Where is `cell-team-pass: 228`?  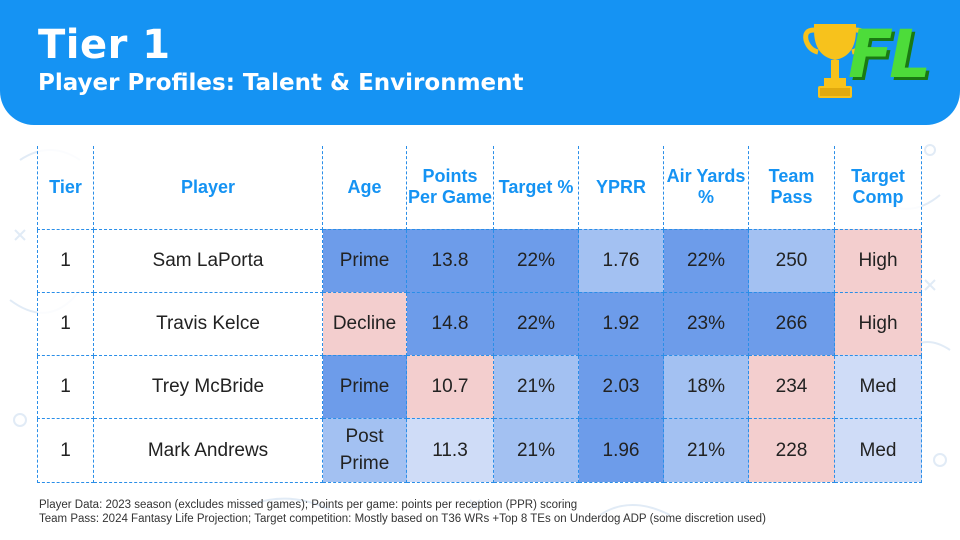
cell-team-pass: 228 is located at coordinates (791, 450).